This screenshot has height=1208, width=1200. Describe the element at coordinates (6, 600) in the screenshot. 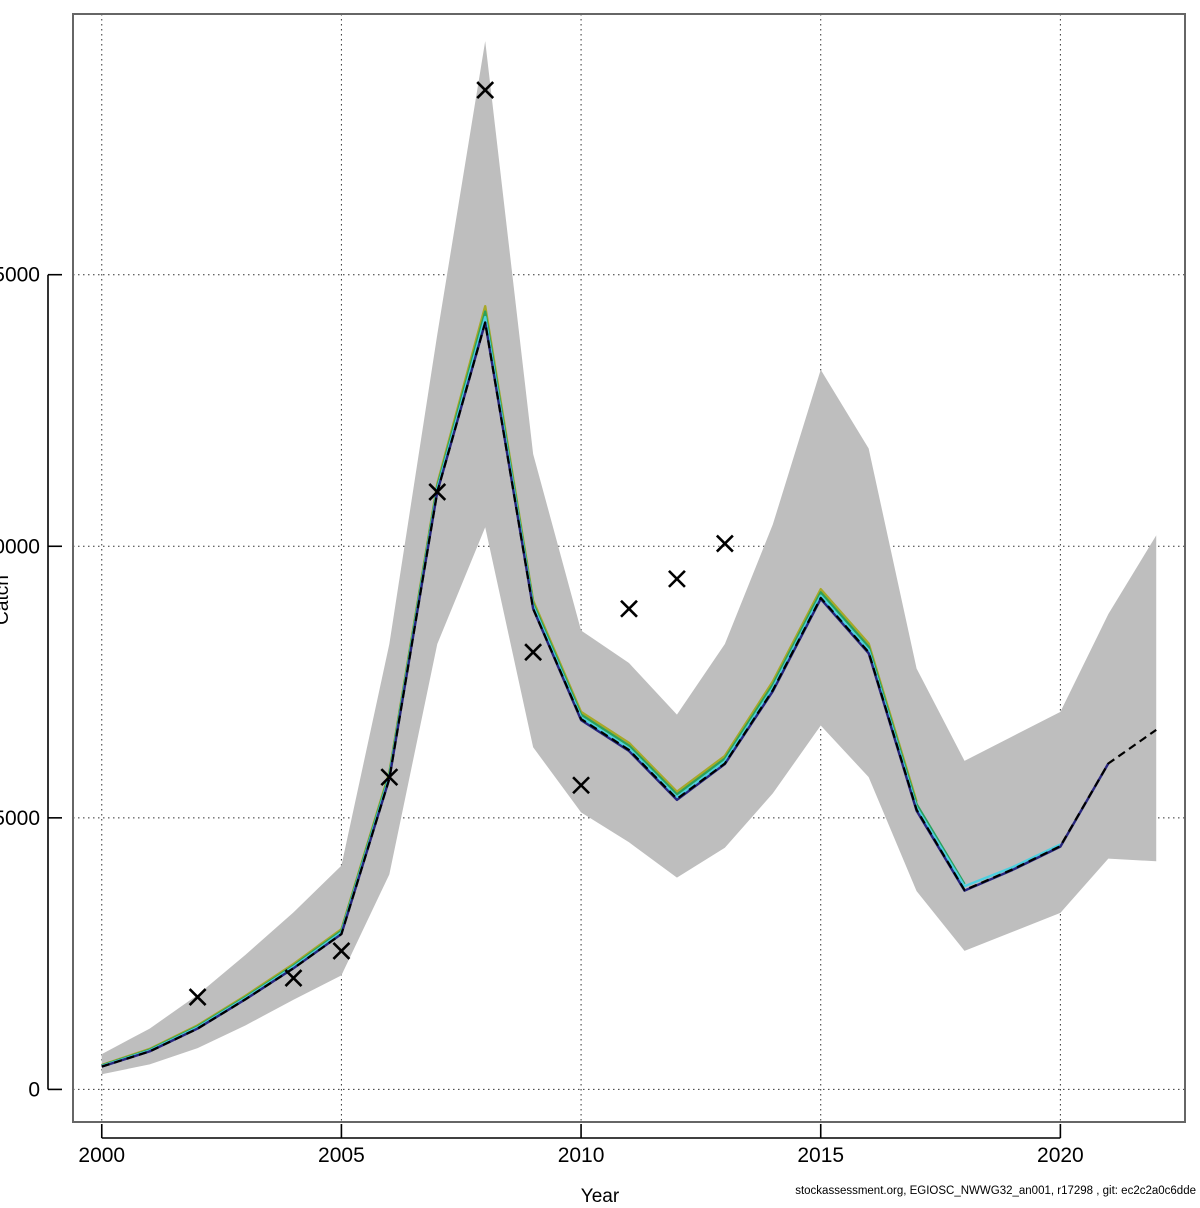

I see `y-axis-title: Catch` at that location.